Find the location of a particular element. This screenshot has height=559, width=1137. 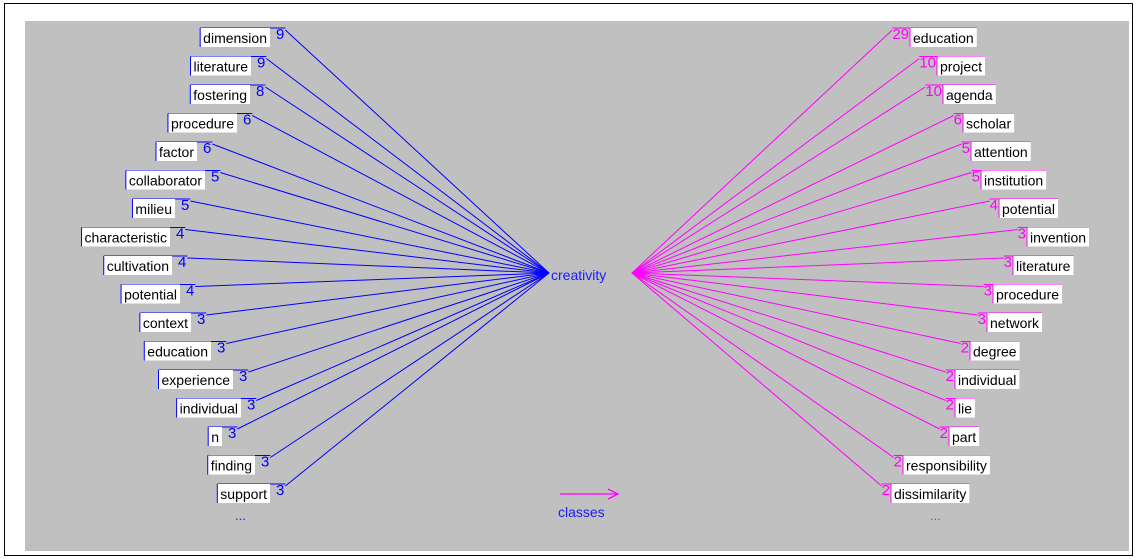

left-term-item: procedure 6 is located at coordinates (209, 122).